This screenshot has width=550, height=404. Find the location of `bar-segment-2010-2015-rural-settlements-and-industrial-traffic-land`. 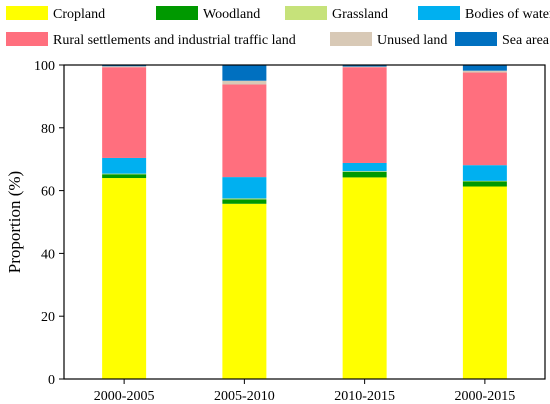

bar-segment-2010-2015-rural-settlements-and-industrial-traffic-land is located at coordinates (364, 115).